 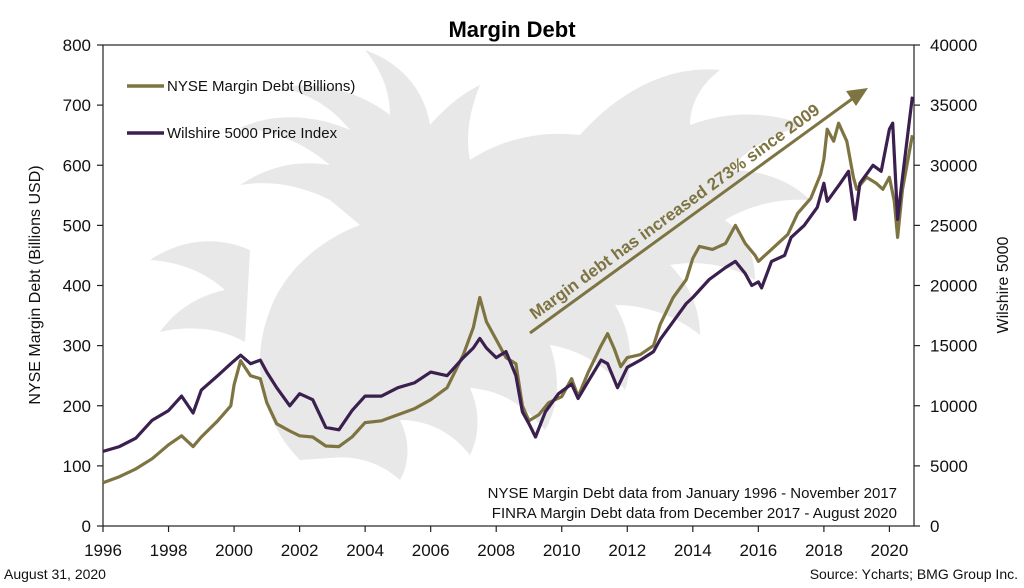 What do you see at coordinates (431, 550) in the screenshot?
I see `x-tick-label: 2006` at bounding box center [431, 550].